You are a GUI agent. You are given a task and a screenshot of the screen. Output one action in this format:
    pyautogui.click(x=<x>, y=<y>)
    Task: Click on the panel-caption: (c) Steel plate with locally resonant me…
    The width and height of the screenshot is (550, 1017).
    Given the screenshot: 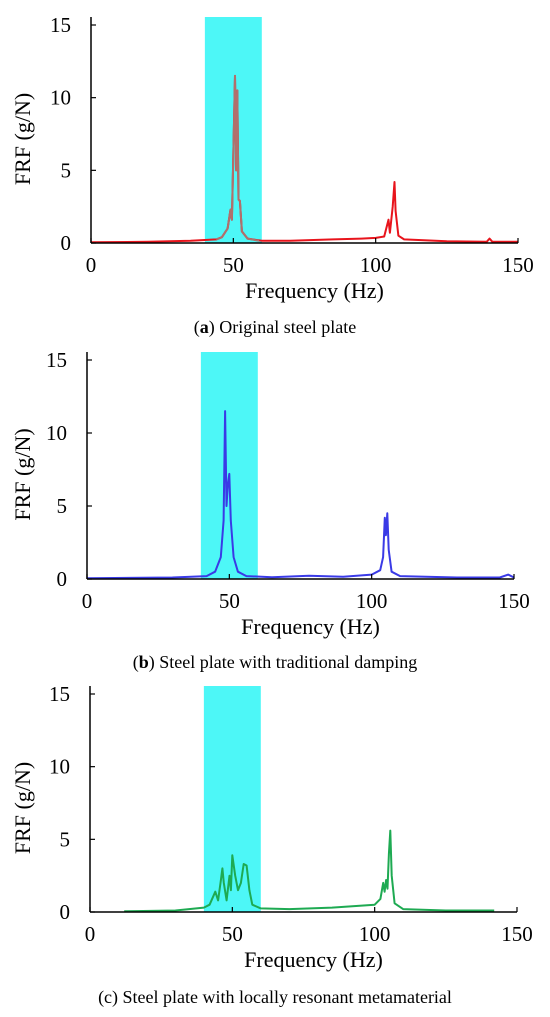 What is the action you would take?
    pyautogui.click(x=275, y=997)
    